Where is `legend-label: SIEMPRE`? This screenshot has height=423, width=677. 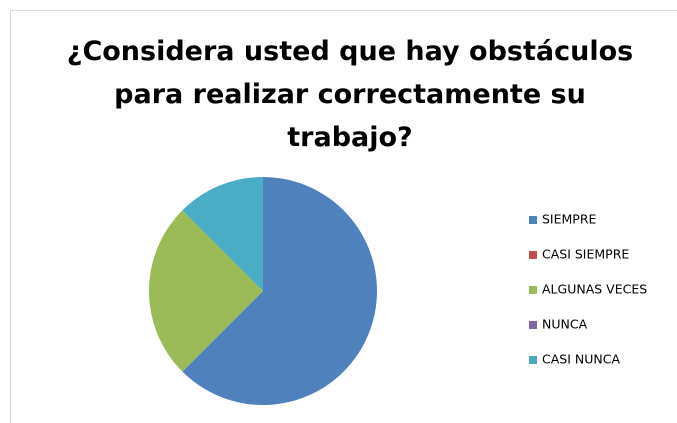
legend-label: SIEMPRE is located at coordinates (569, 219).